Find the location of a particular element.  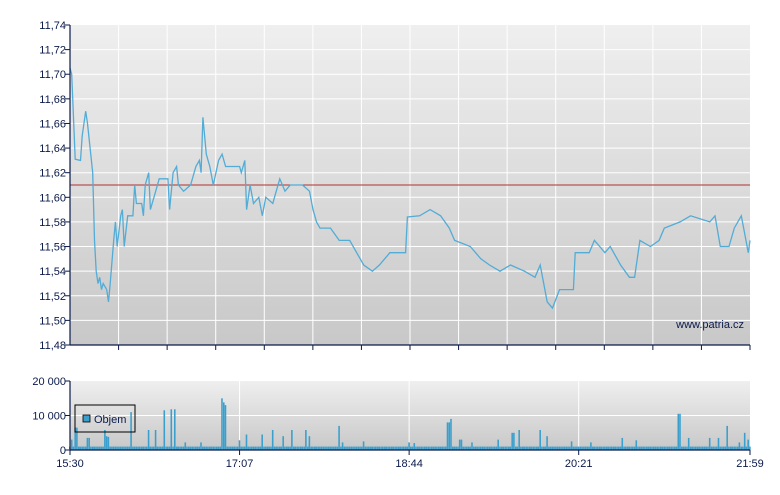

y-tick-label: 11,52 is located at coordinates (52, 297).